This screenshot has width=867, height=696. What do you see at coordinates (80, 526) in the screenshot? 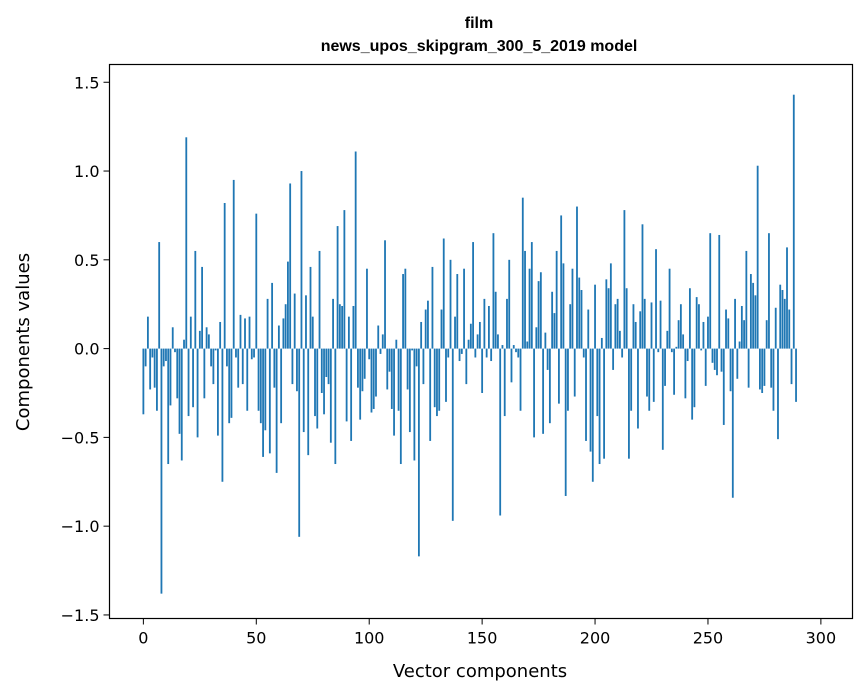
I see `y-tick-label-1: −1.0` at bounding box center [80, 526].